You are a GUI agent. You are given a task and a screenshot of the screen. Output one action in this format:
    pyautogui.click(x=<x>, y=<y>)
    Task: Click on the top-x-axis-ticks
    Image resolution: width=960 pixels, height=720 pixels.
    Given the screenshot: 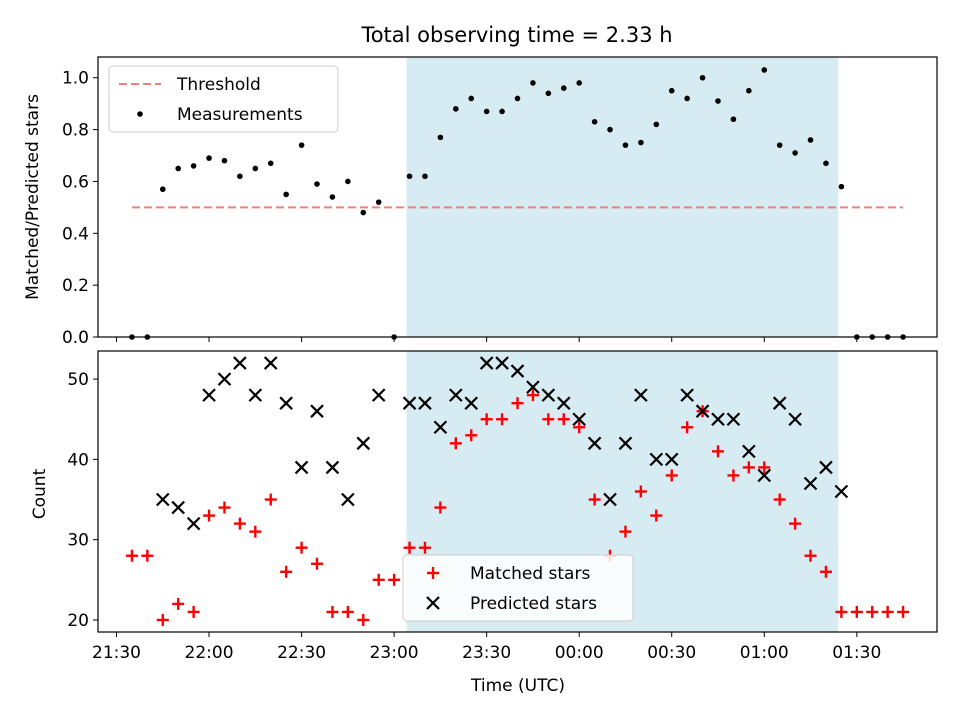 What is the action you would take?
    pyautogui.click(x=487, y=339)
    